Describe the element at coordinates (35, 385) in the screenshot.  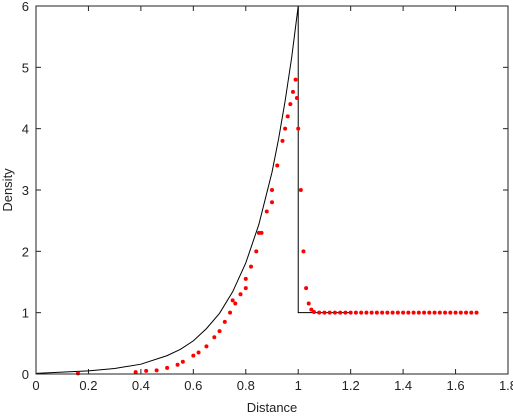
I see `x-tick-label: 0` at that location.